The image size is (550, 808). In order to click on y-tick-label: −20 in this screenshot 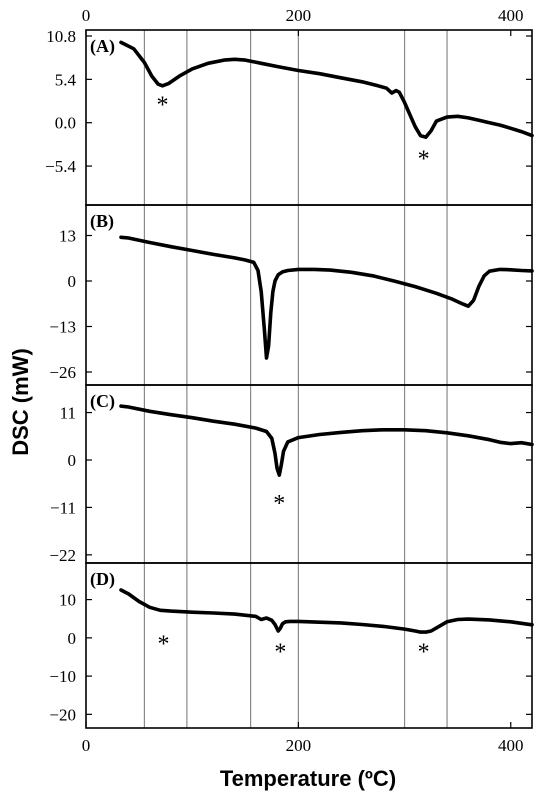, I will do `click(62, 714)`.